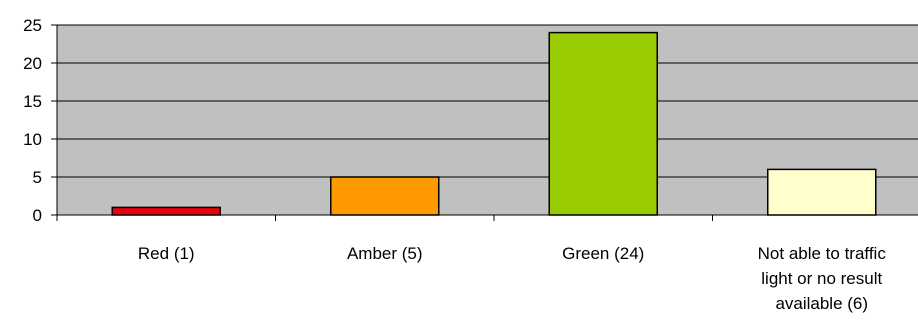  Describe the element at coordinates (37, 215) in the screenshot. I see `y-tick-label: 0` at that location.